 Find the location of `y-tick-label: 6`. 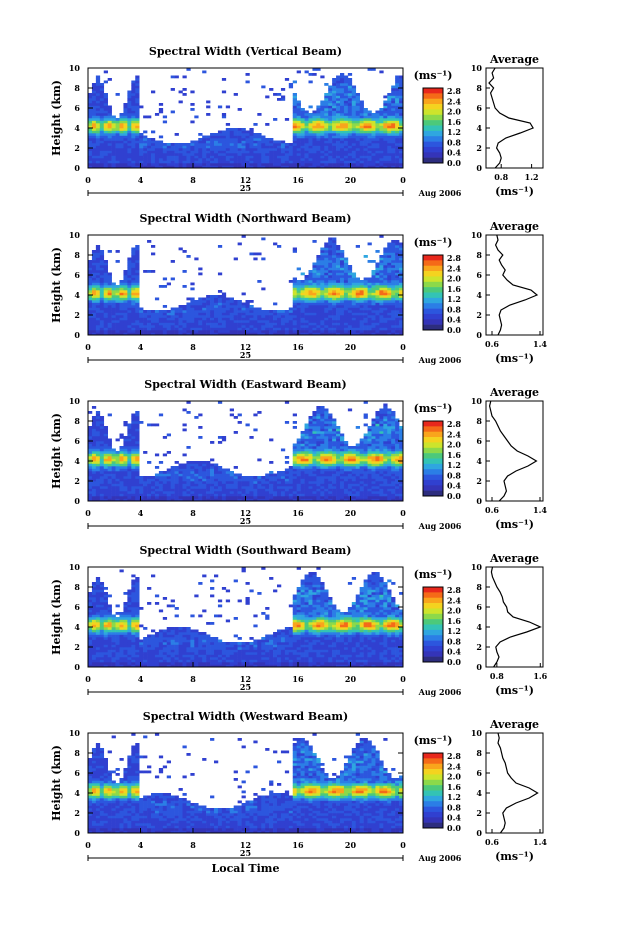

y-tick-label: 6 is located at coordinates (77, 275).